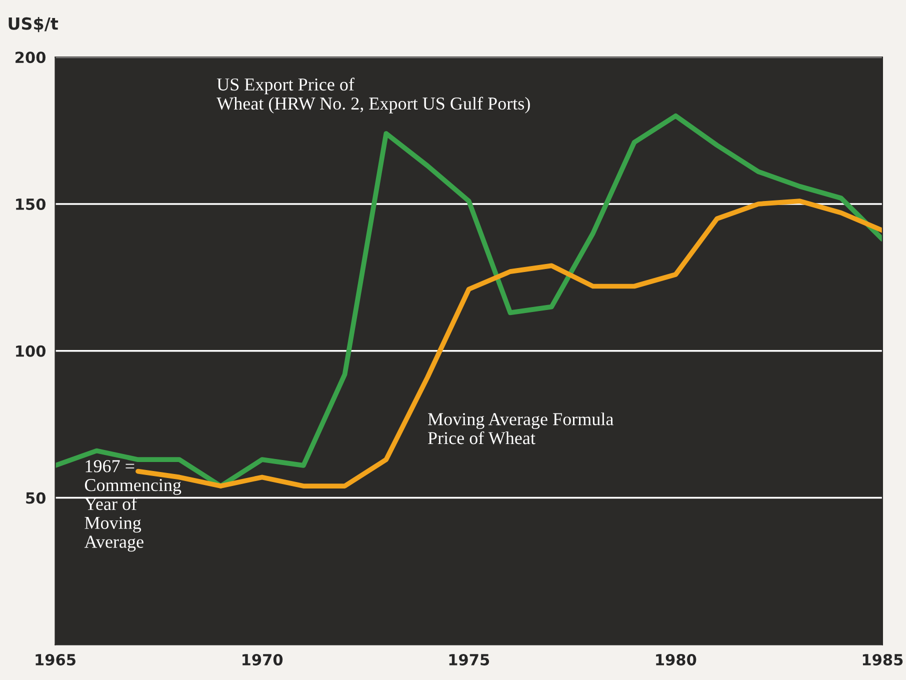 The image size is (906, 680). What do you see at coordinates (521, 428) in the screenshot?
I see `series-label: Moving Average Formula Price of Wheat` at bounding box center [521, 428].